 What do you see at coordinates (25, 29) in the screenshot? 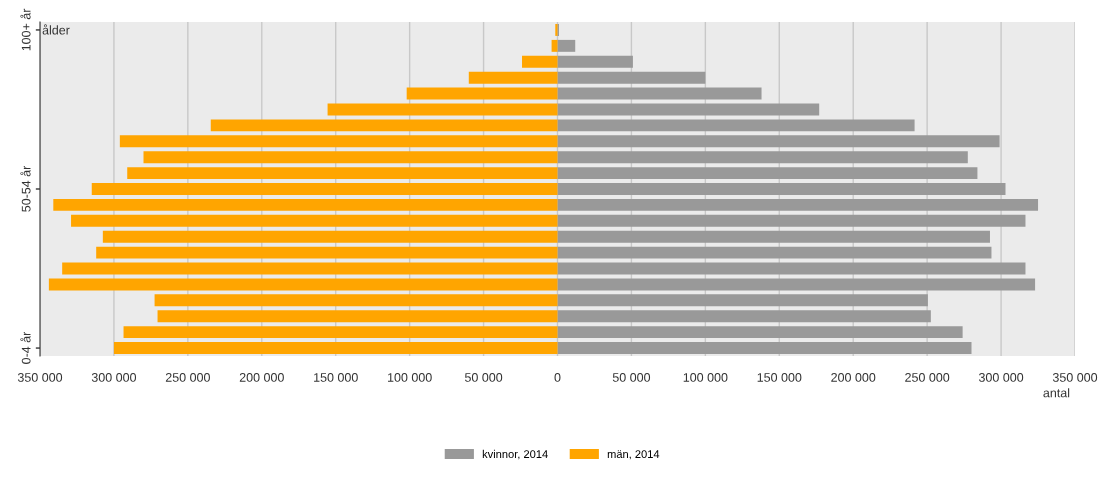
I see `y-tick-label: 100+ år` at bounding box center [25, 29].